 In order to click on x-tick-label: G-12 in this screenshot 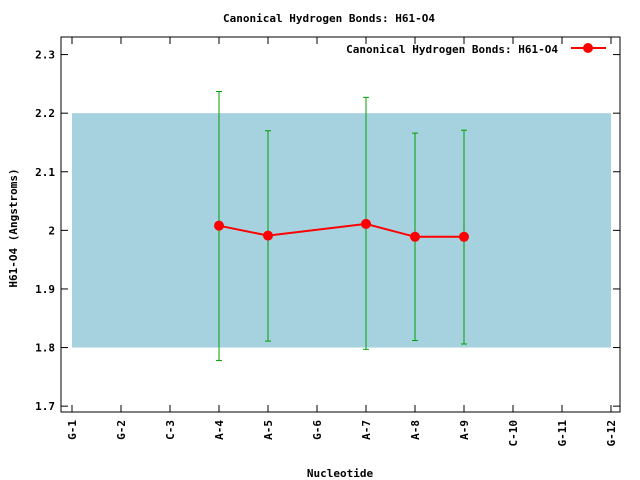, I will do `click(611, 433)`.